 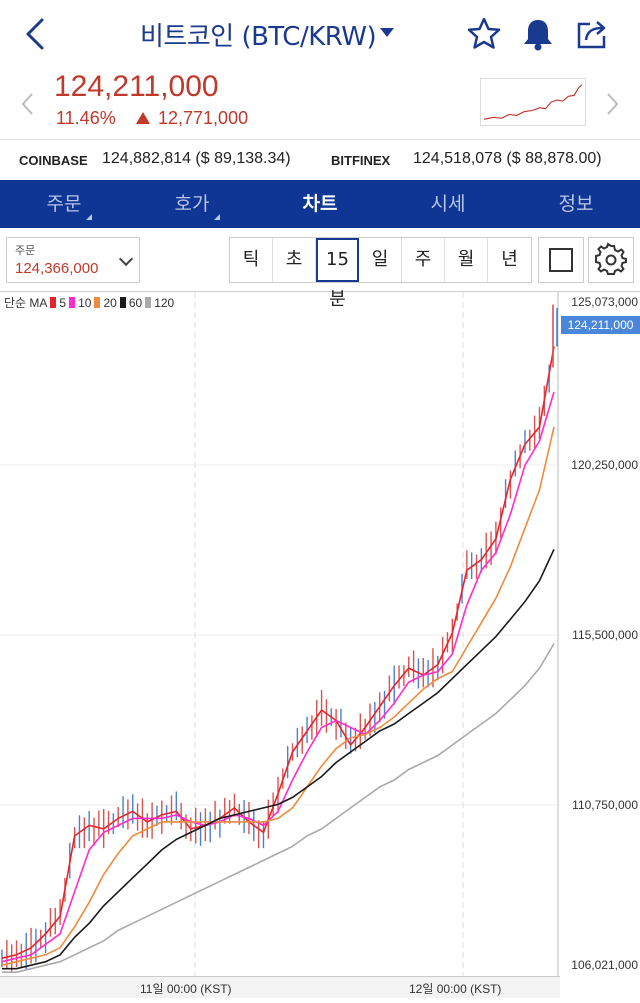 I want to click on tab-chart: 차트, so click(x=320, y=204).